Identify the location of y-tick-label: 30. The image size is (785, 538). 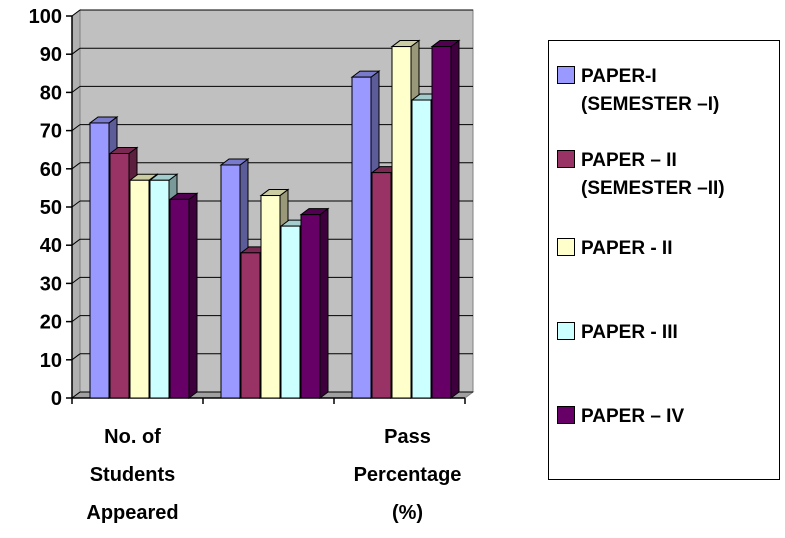
(51, 284).